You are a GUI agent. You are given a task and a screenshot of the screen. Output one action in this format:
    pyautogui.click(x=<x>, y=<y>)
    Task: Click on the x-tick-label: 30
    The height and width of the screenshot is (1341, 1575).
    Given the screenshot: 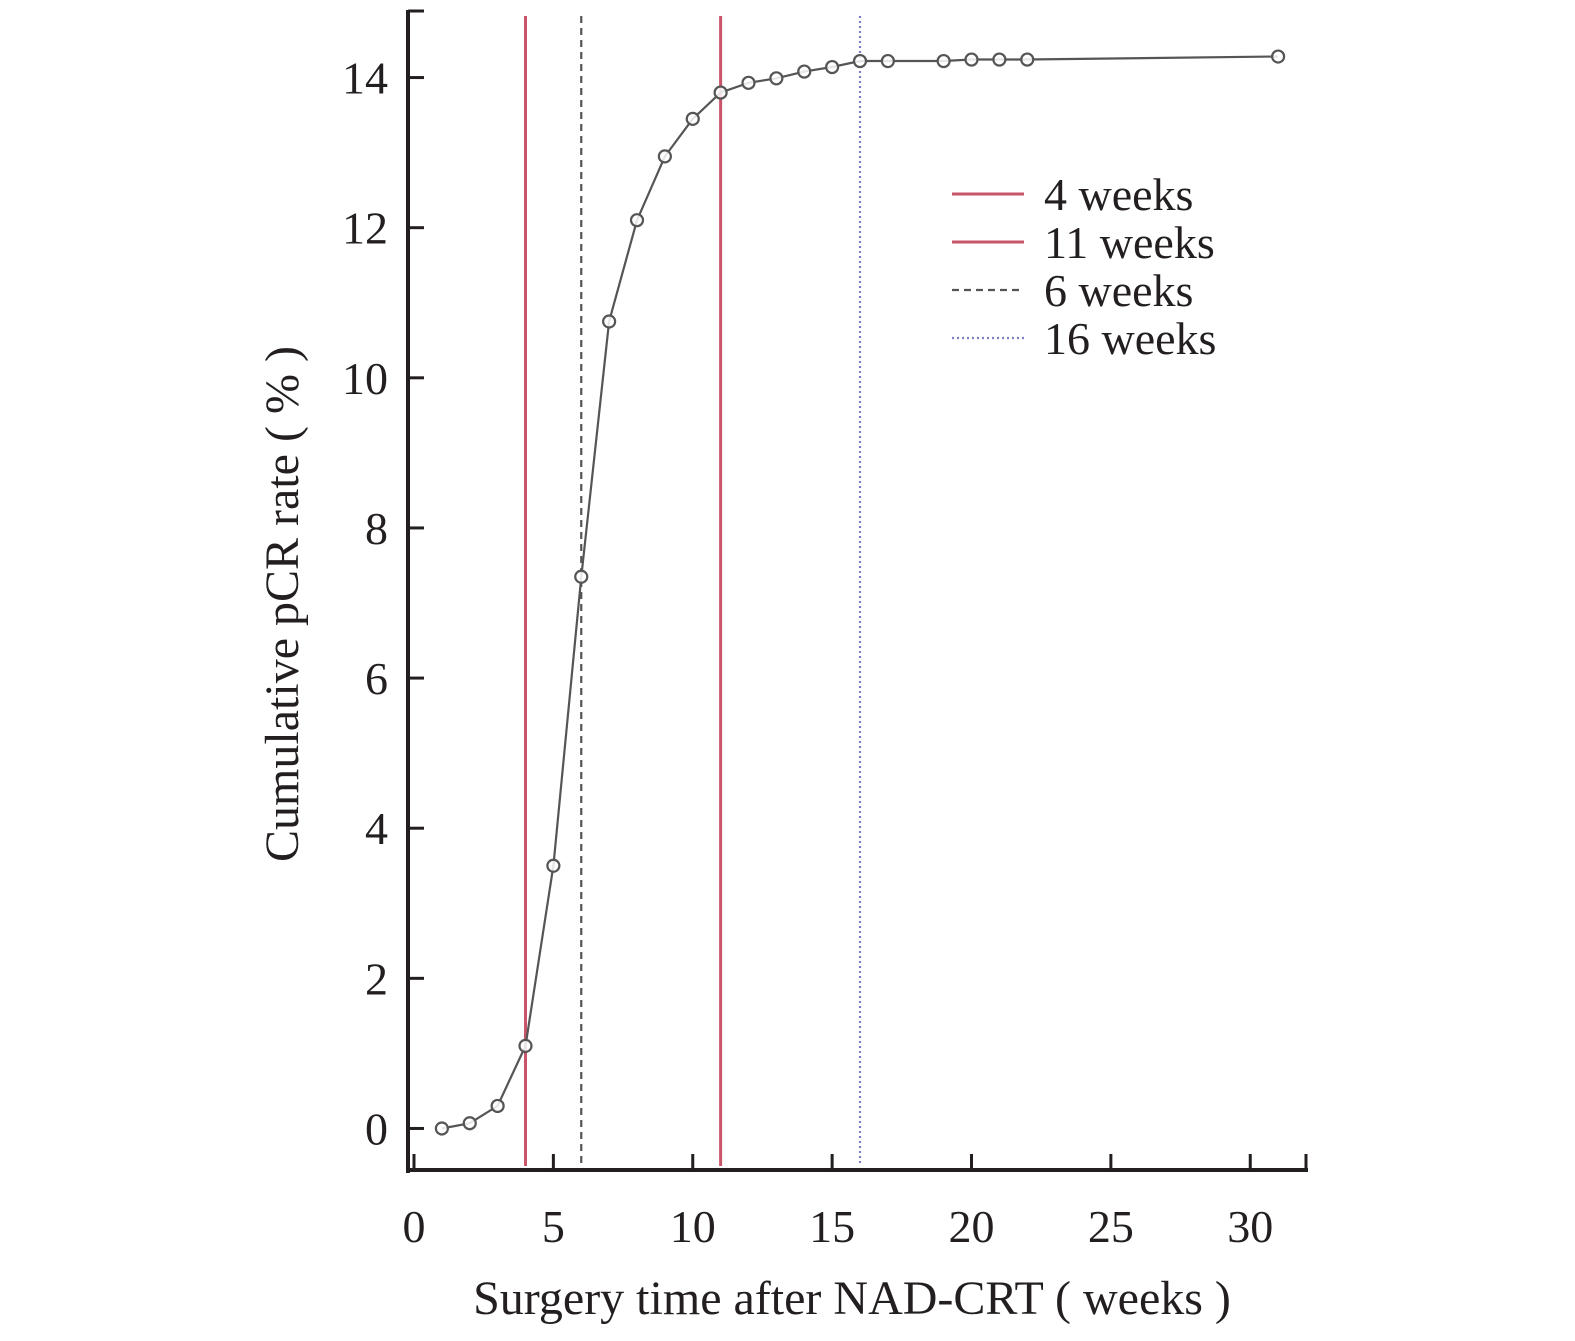 What is the action you would take?
    pyautogui.click(x=1250, y=1226)
    